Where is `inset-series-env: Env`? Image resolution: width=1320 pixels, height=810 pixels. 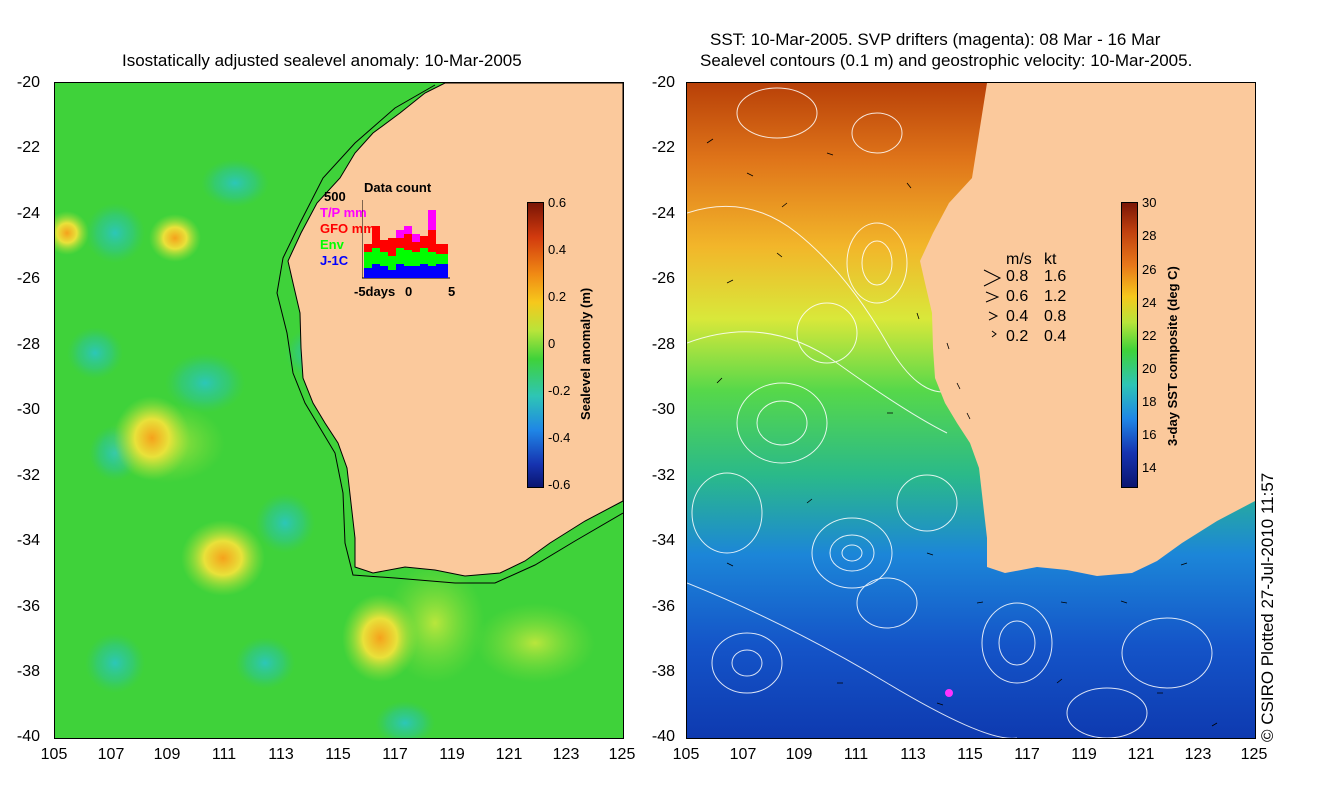
inset-series-env: Env is located at coordinates (332, 244).